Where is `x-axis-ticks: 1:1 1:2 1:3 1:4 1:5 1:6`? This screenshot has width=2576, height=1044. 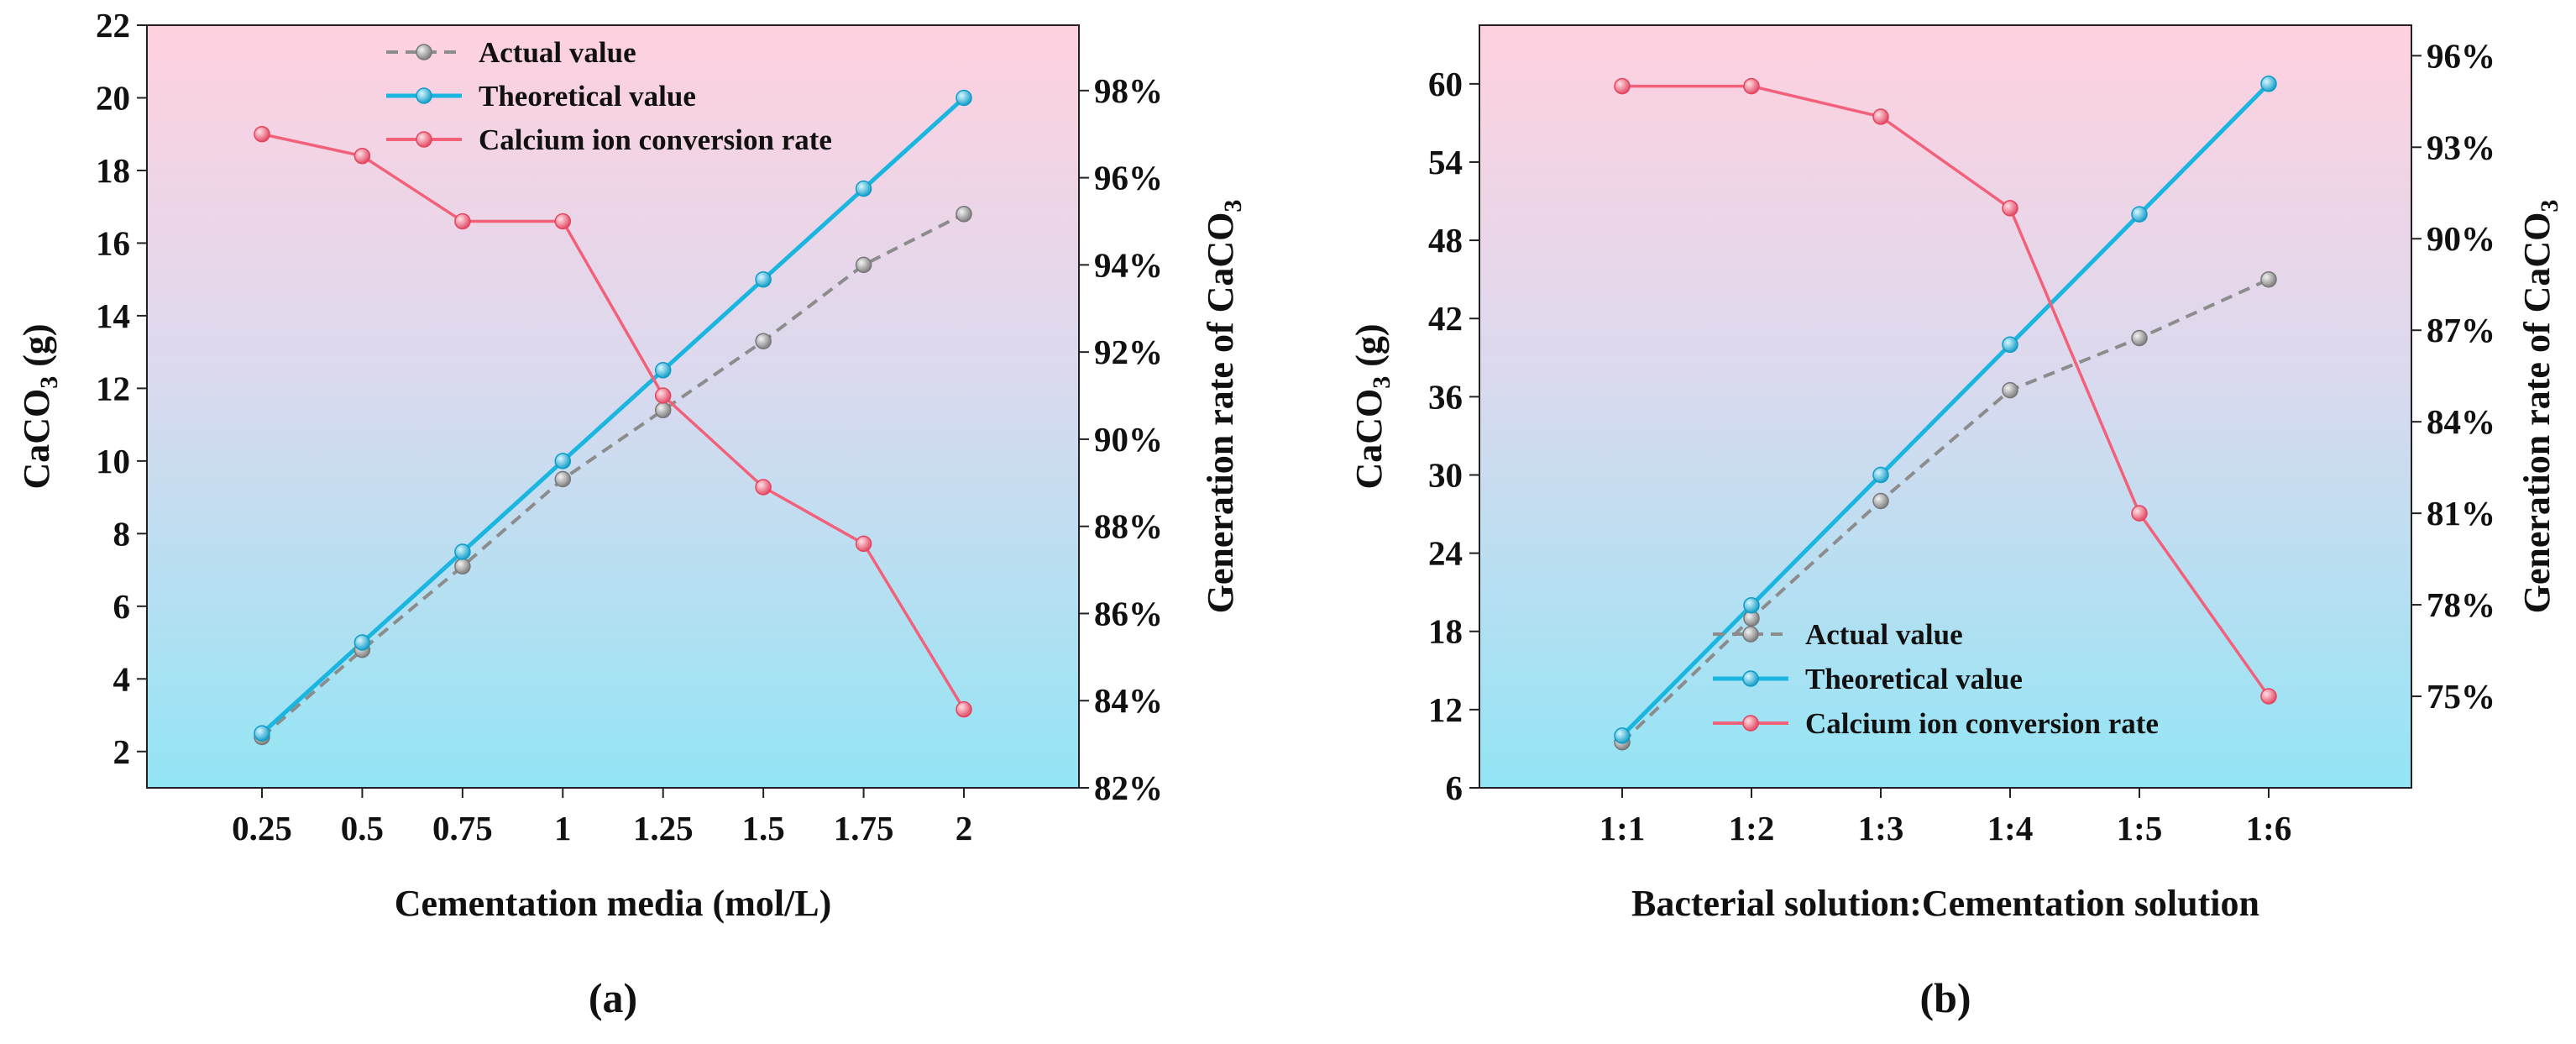 x-axis-ticks: 1:1 1:2 1:3 1:4 1:5 1:6 is located at coordinates (1945, 817).